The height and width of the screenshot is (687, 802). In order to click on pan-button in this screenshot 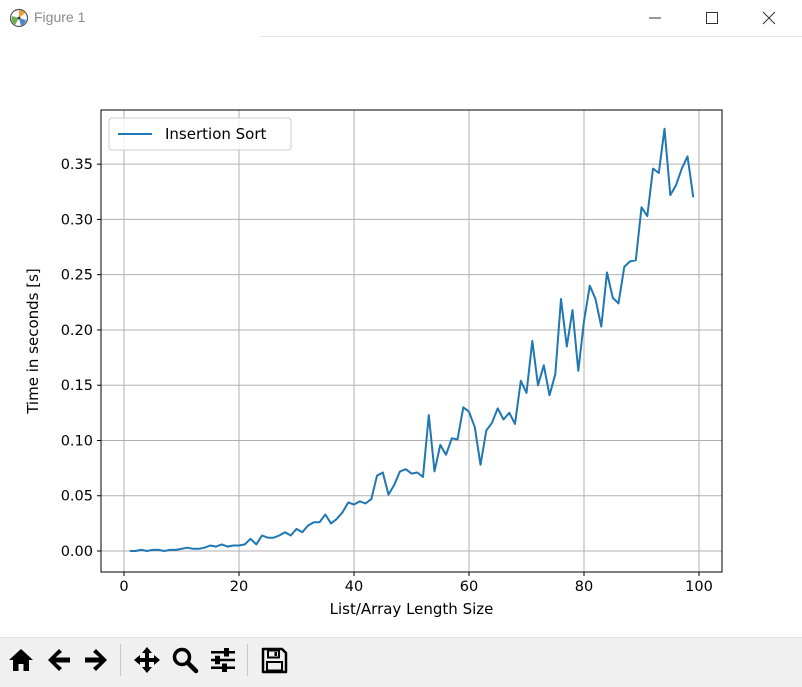, I will do `click(147, 660)`.